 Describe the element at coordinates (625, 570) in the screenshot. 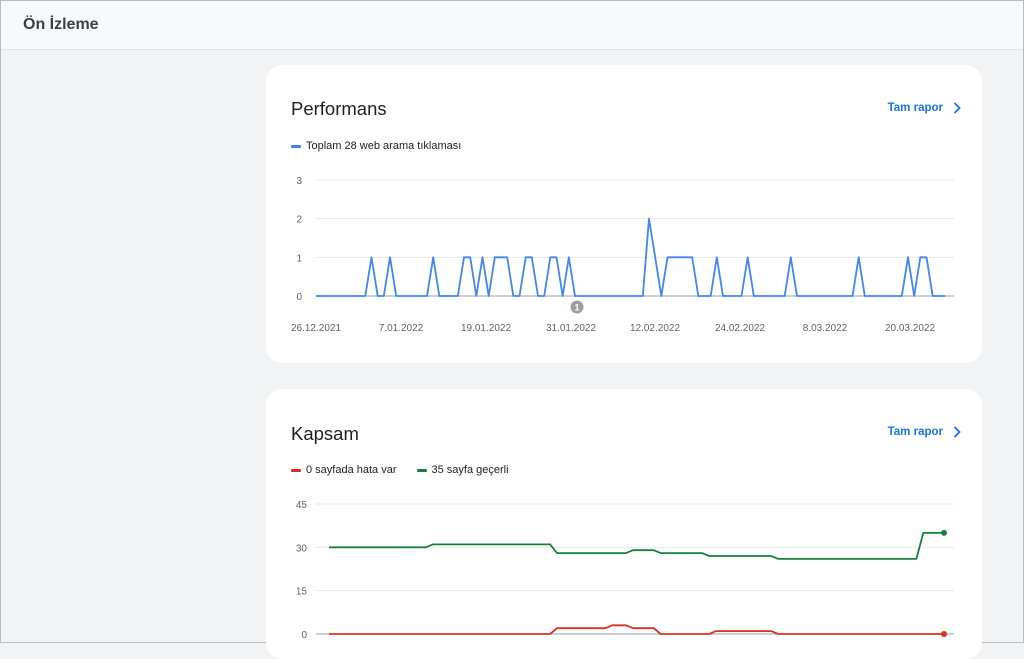

I see `coverage-chart: 0 15 30 45` at that location.